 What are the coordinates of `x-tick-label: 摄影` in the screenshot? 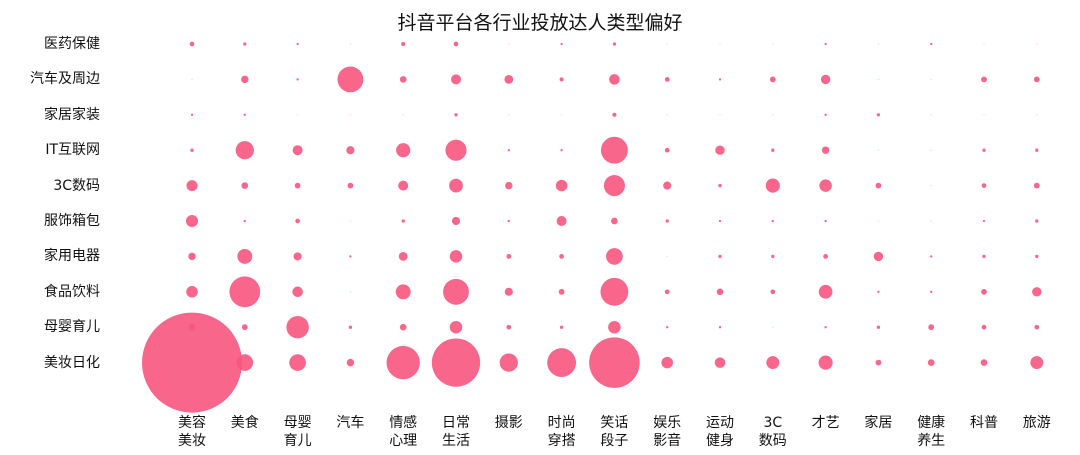 It's located at (508, 423).